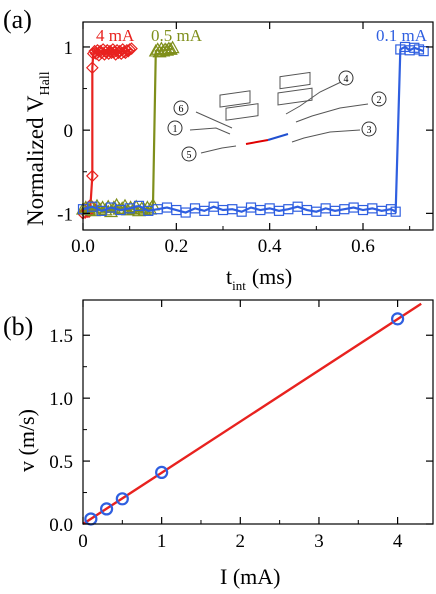 The image size is (436, 594). I want to click on y-tick-label-a: 1, so click(69, 48).